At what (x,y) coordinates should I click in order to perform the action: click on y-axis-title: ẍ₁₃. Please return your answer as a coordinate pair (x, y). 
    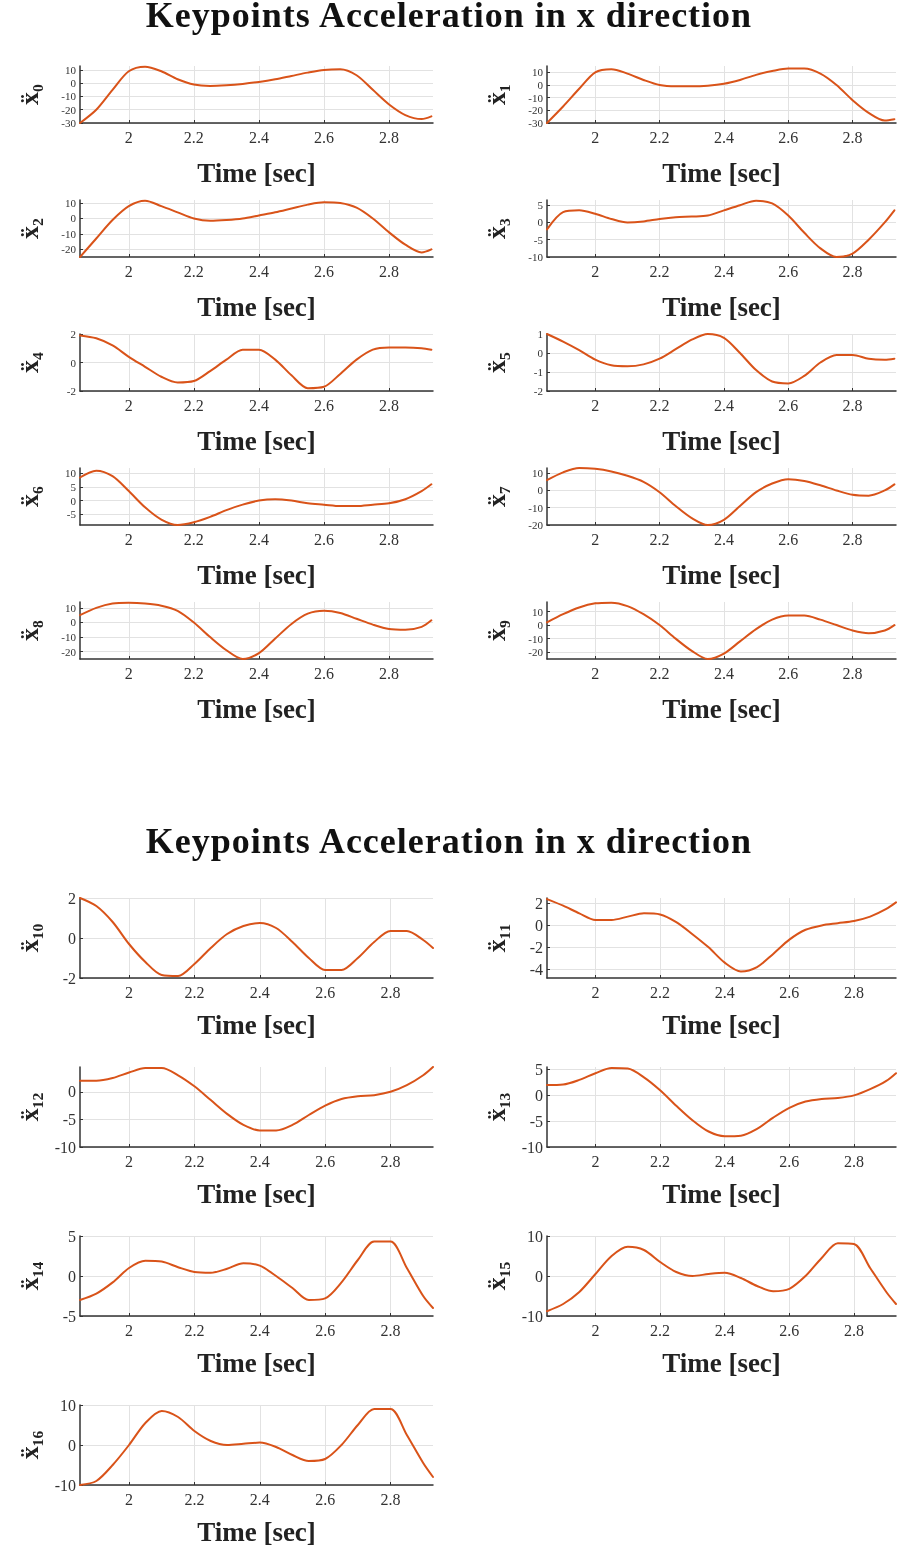
    Looking at the image, I should click on (496, 1107).